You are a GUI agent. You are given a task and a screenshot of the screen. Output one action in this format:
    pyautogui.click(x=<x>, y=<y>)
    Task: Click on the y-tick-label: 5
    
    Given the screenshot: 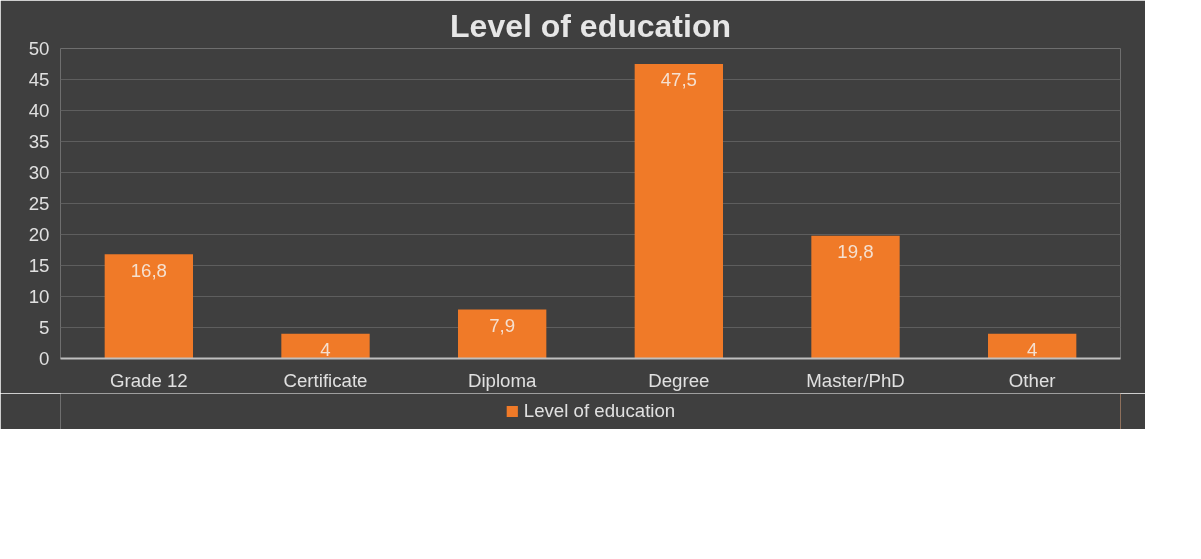 What is the action you would take?
    pyautogui.click(x=44, y=327)
    